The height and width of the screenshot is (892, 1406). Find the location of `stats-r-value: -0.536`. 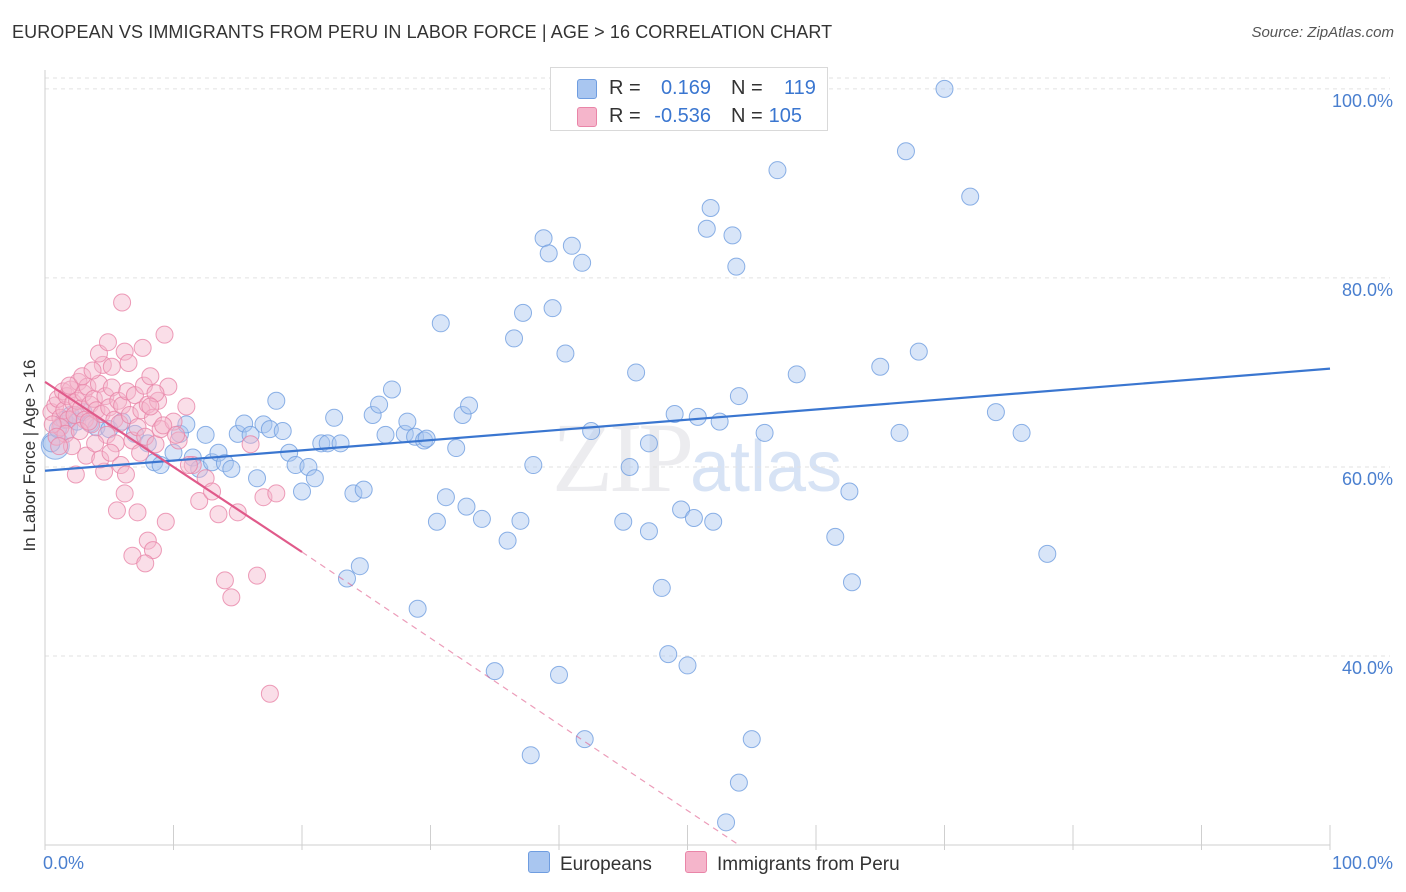

stats-r-value: -0.536 is located at coordinates (682, 116).